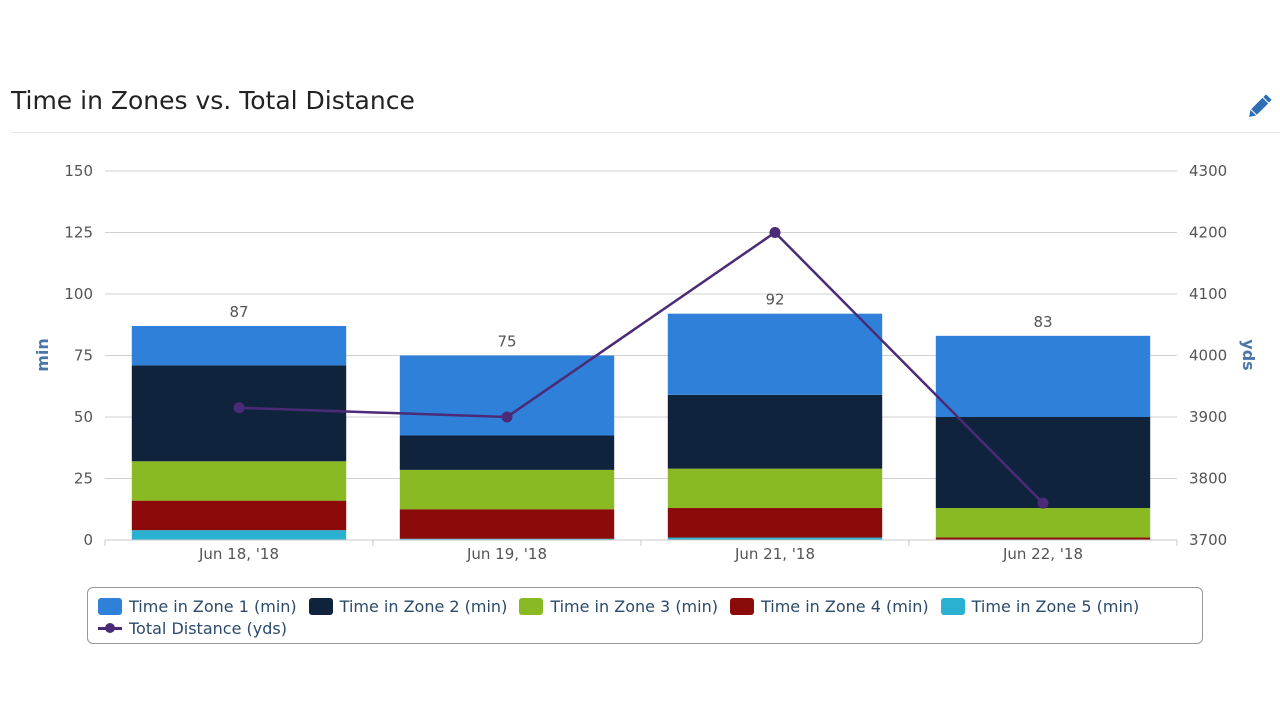 This screenshot has height=720, width=1280. Describe the element at coordinates (1208, 479) in the screenshot. I see `y2-tick-label: 3800` at that location.